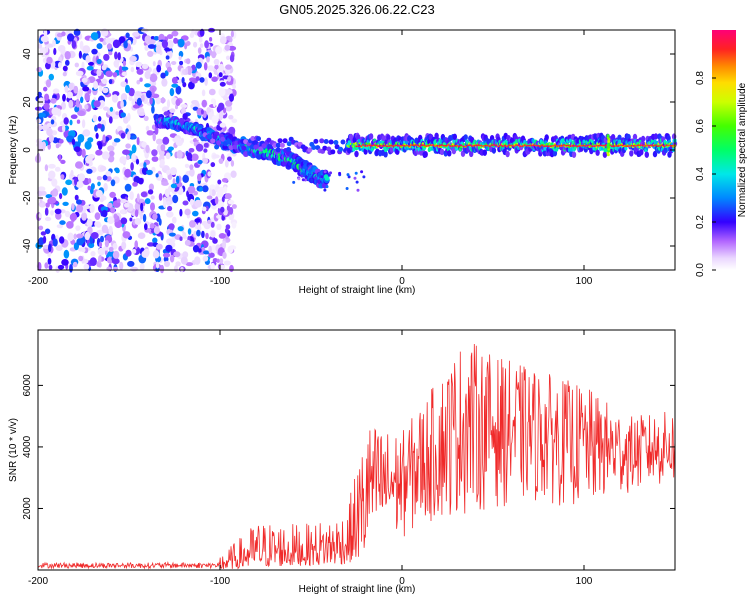 The image size is (750, 605). What do you see at coordinates (13, 450) in the screenshot?
I see `snr-y-axis-label: SNR (10 * v/v)` at bounding box center [13, 450].